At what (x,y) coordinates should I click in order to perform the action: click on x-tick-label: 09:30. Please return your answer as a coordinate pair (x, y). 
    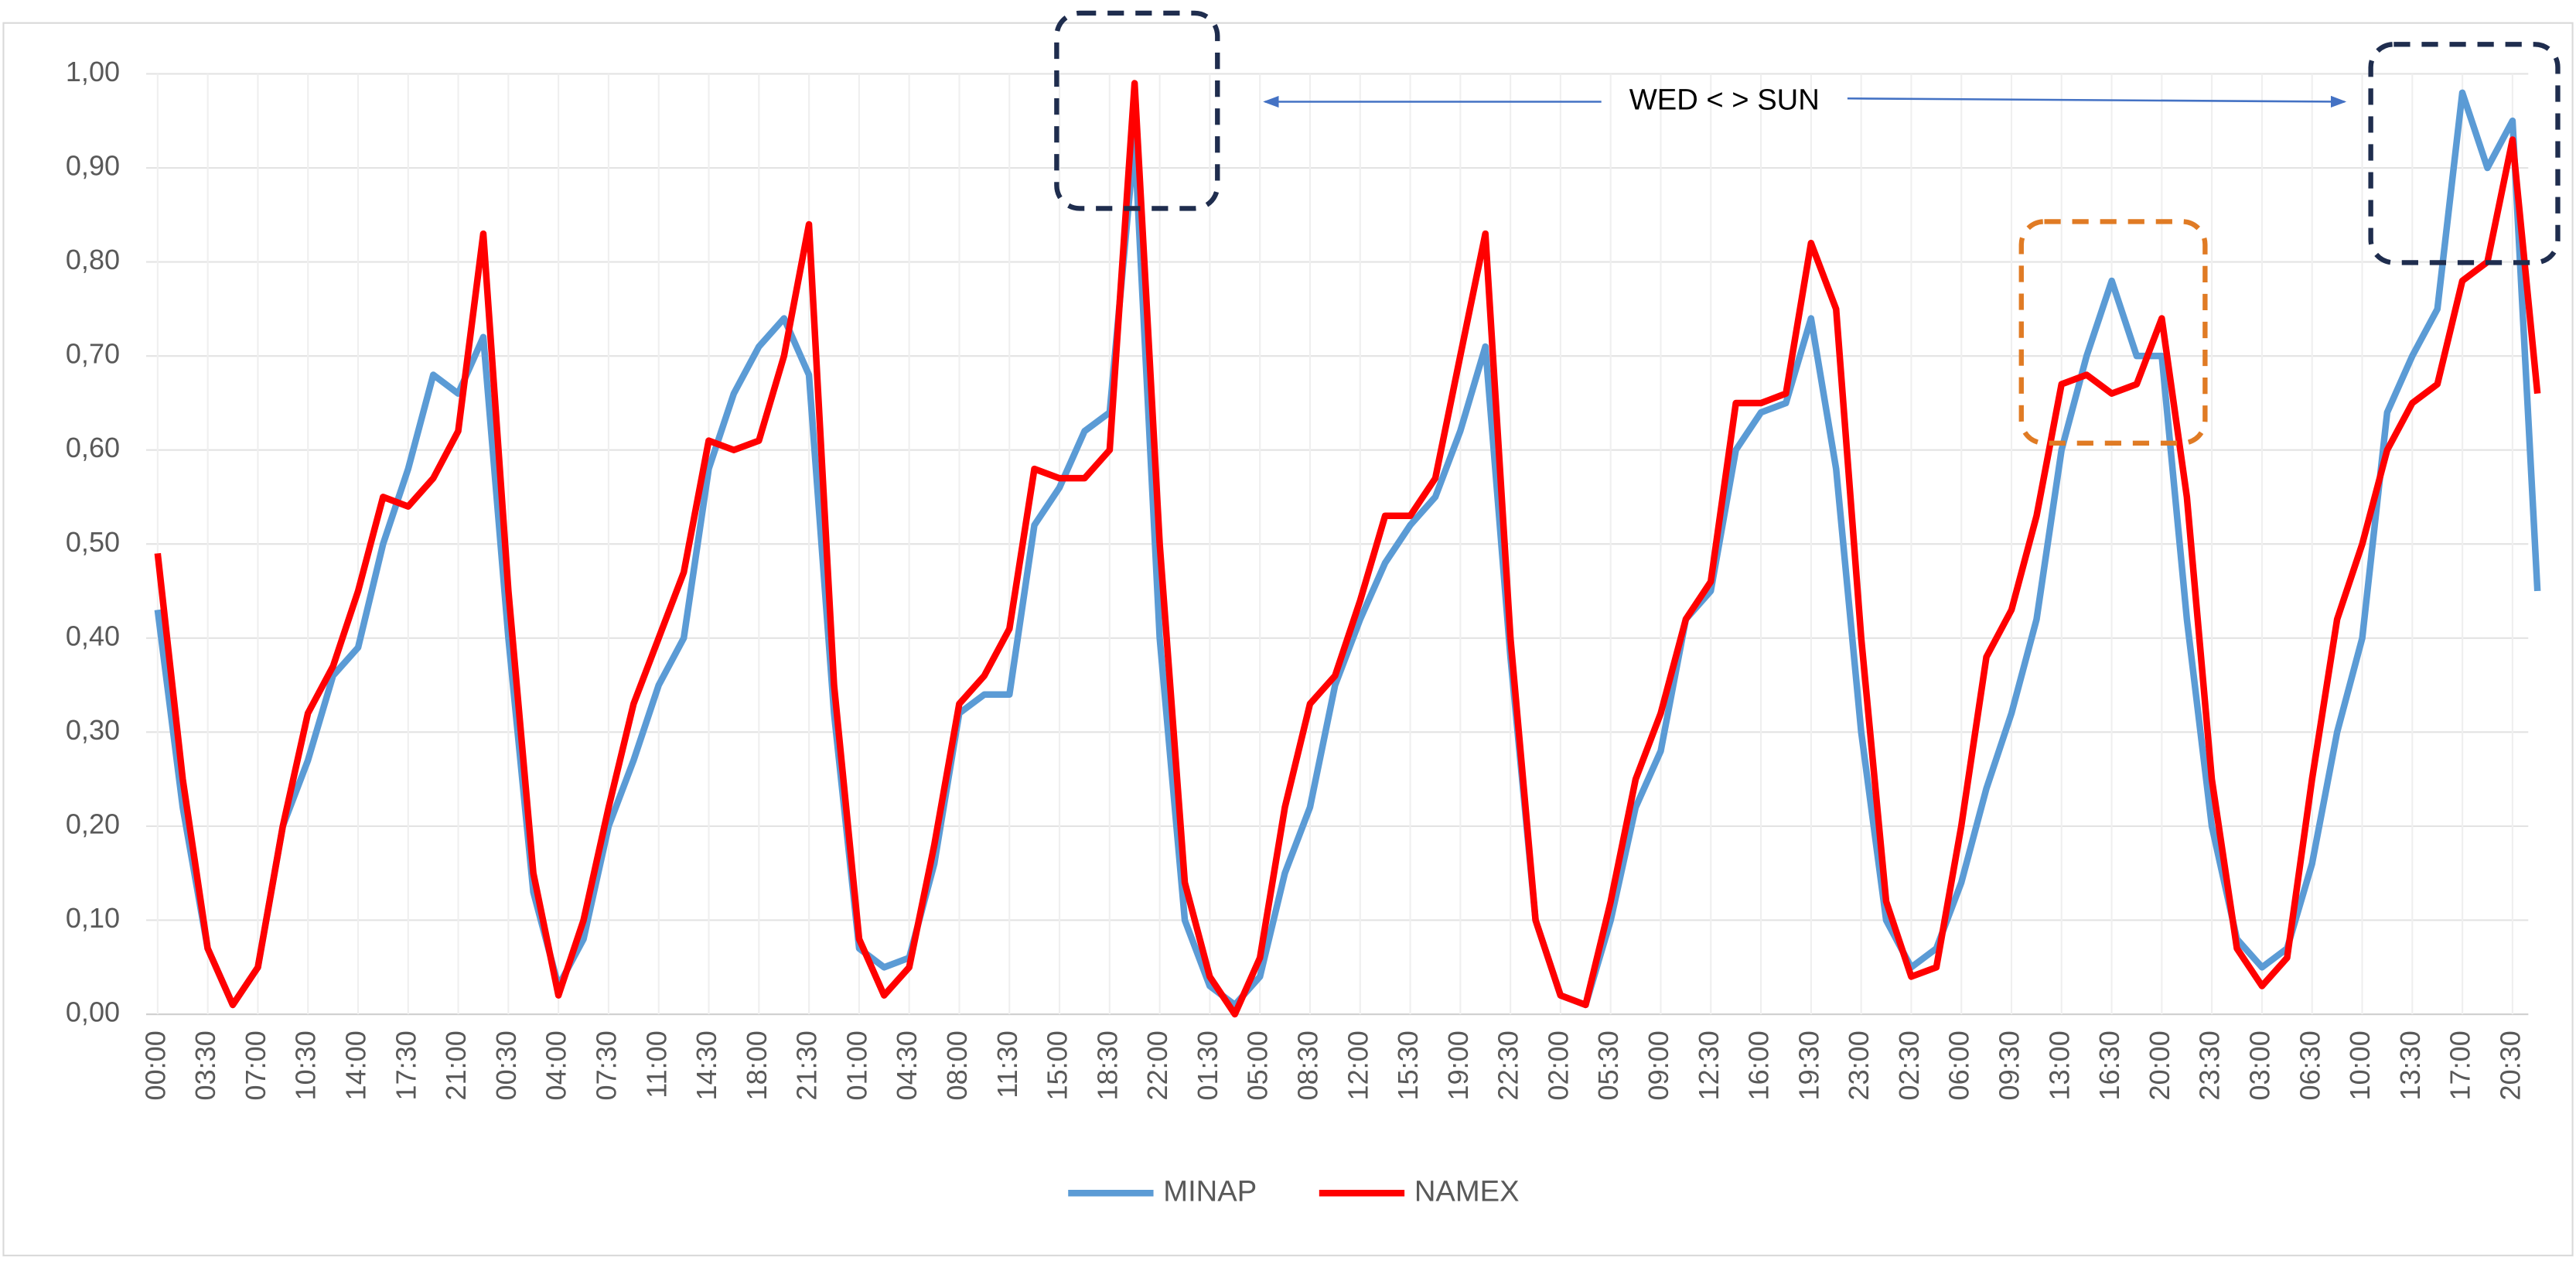
    Looking at the image, I should click on (2009, 1065).